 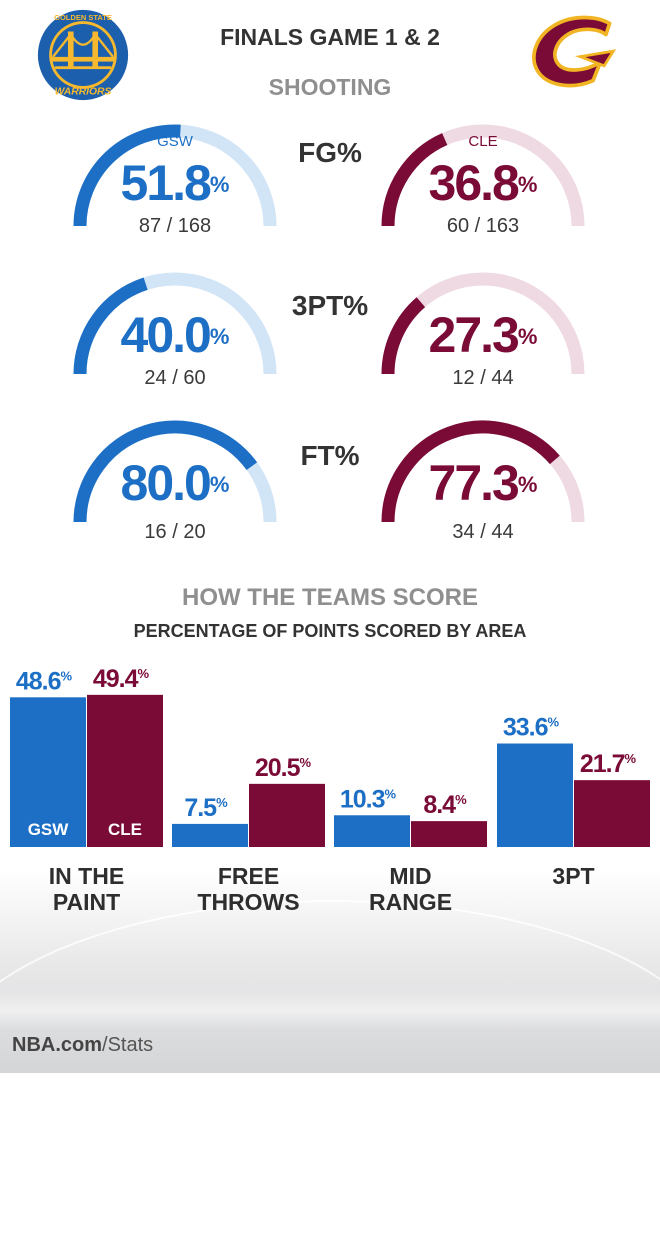 I want to click on category-label: FREE THROWS, so click(x=248, y=889).